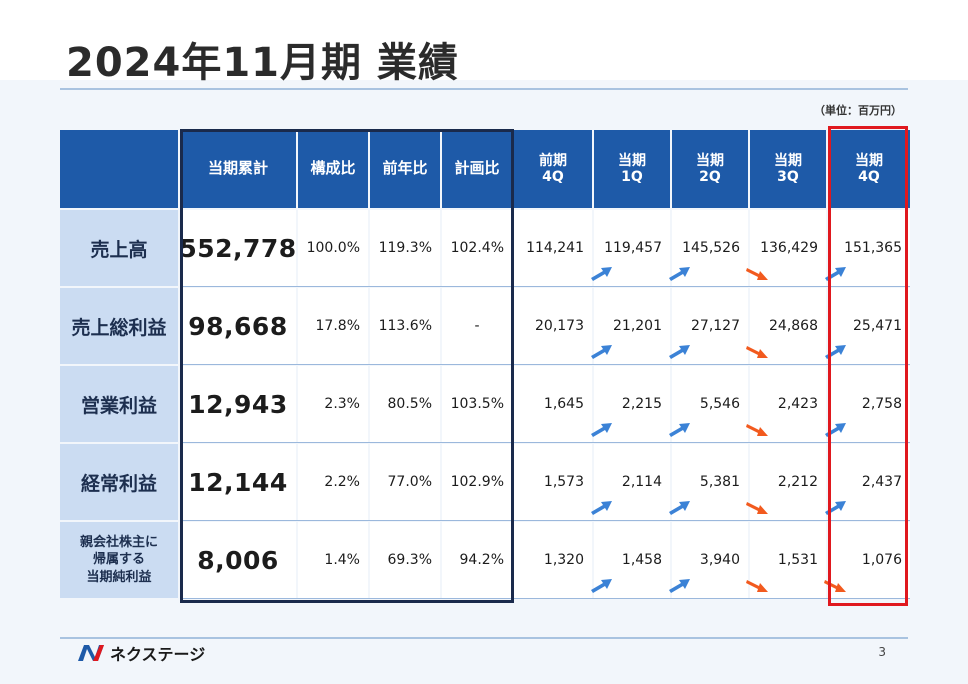  What do you see at coordinates (405, 248) in the screenshot?
I see `yoy-value: 119.3%` at bounding box center [405, 248].